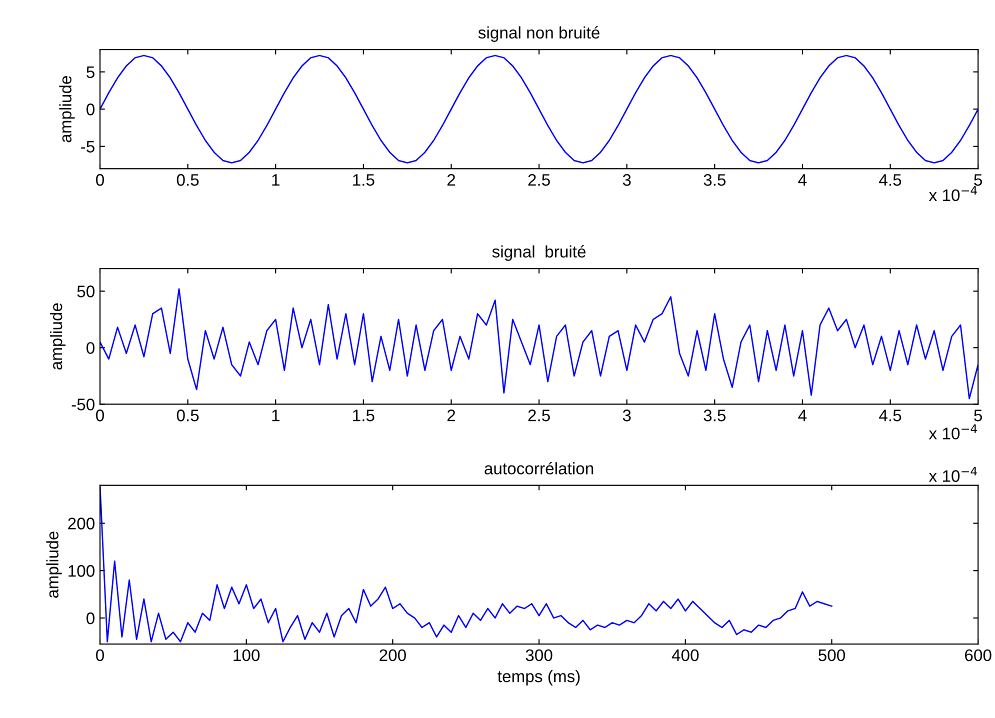  What do you see at coordinates (831, 655) in the screenshot?
I see `x-tick-label: 500` at bounding box center [831, 655].